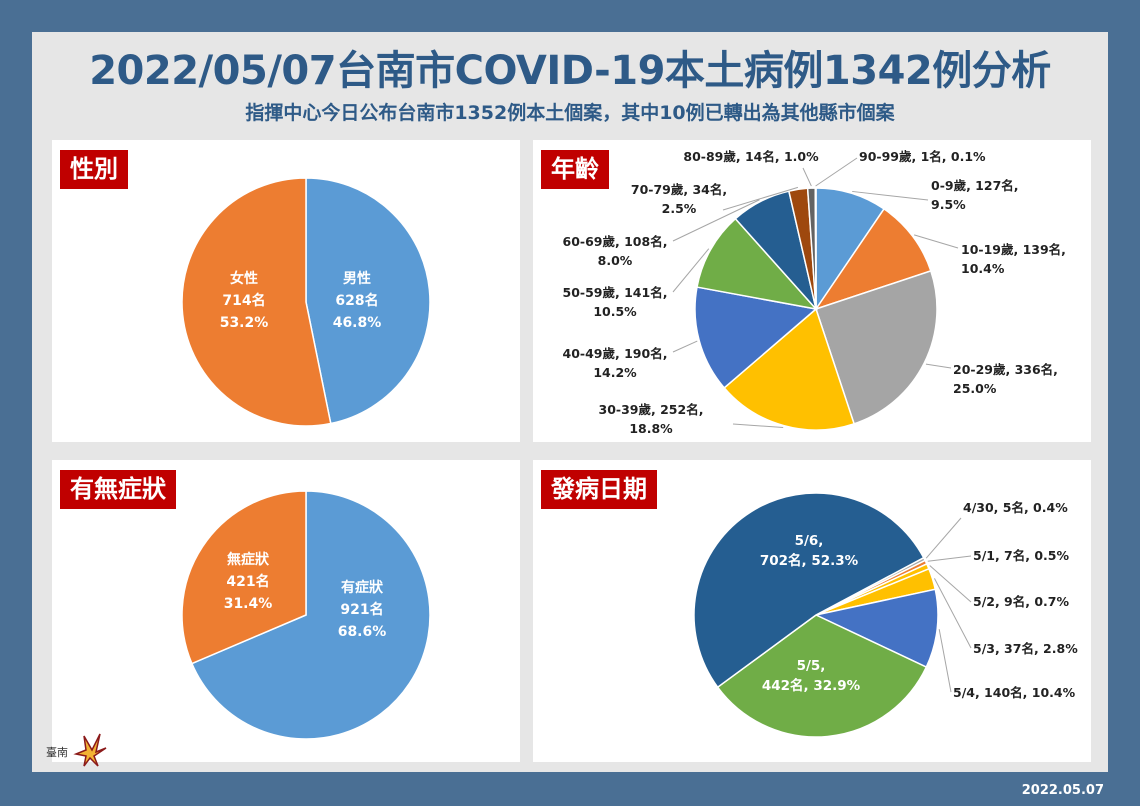  I want to click on gender-label-male: 男性 628名 46.8%, so click(357, 300).